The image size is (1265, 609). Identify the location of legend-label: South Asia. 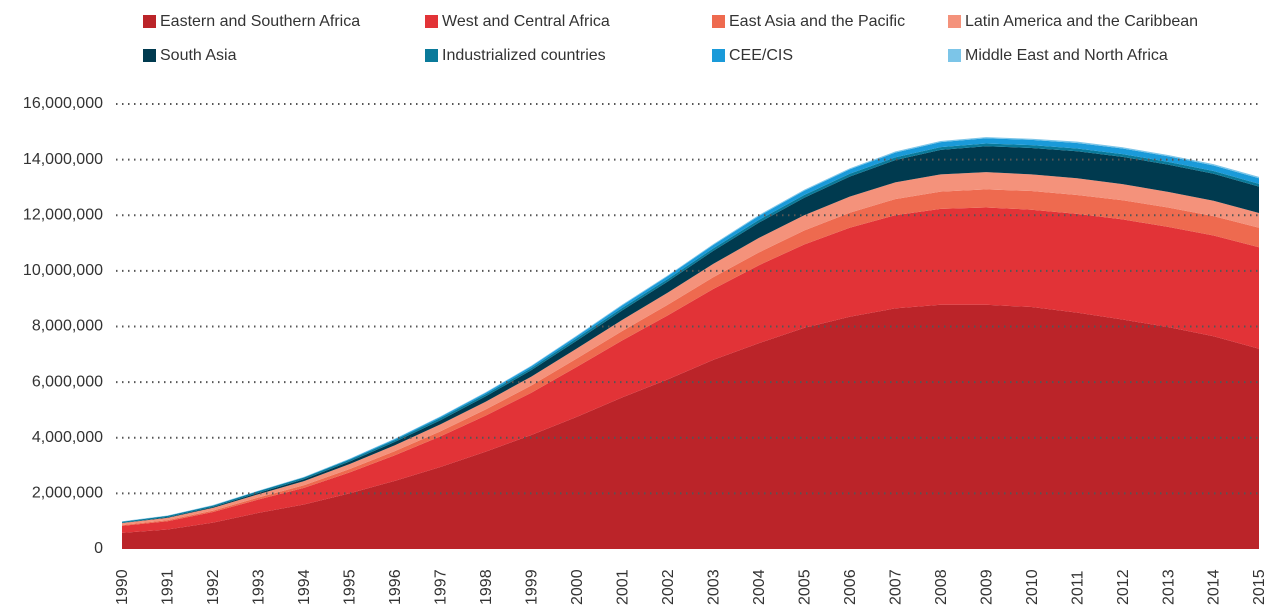
(198, 55).